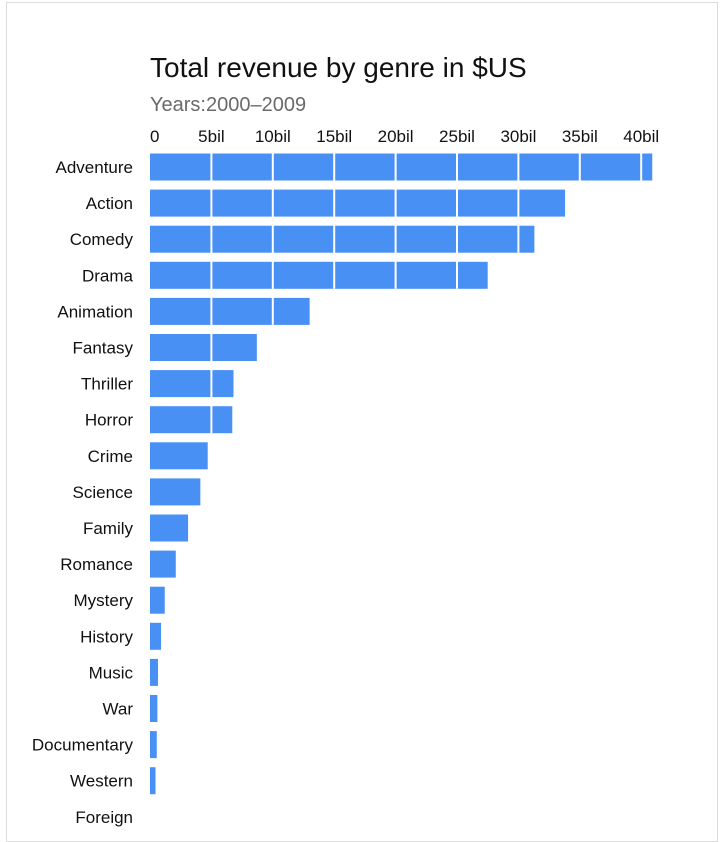 The image size is (720, 842). Describe the element at coordinates (102, 239) in the screenshot. I see `category-label: Comedy` at that location.